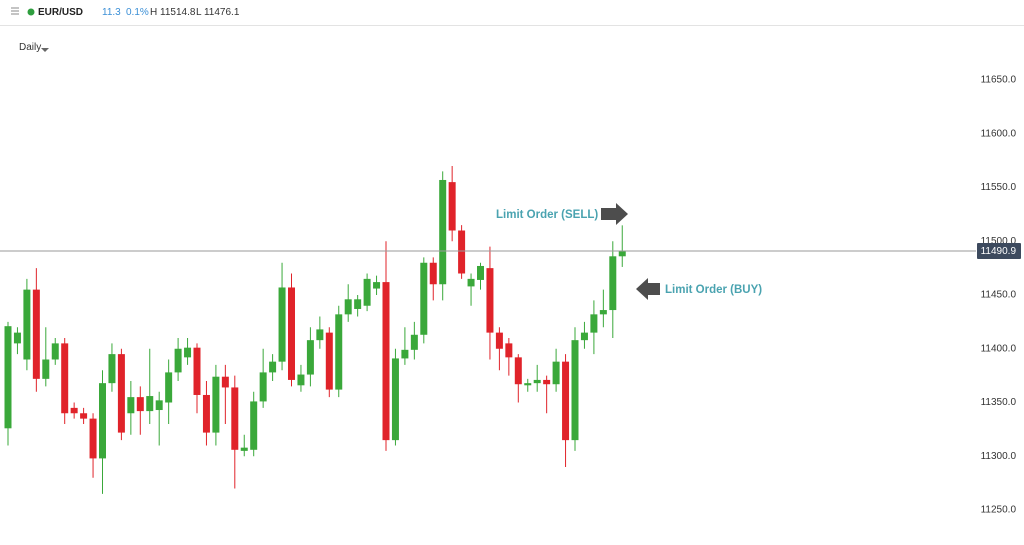 Image resolution: width=1024 pixels, height=545 pixels. Describe the element at coordinates (999, 295) in the screenshot. I see `y-tick-label: 11450.0` at that location.